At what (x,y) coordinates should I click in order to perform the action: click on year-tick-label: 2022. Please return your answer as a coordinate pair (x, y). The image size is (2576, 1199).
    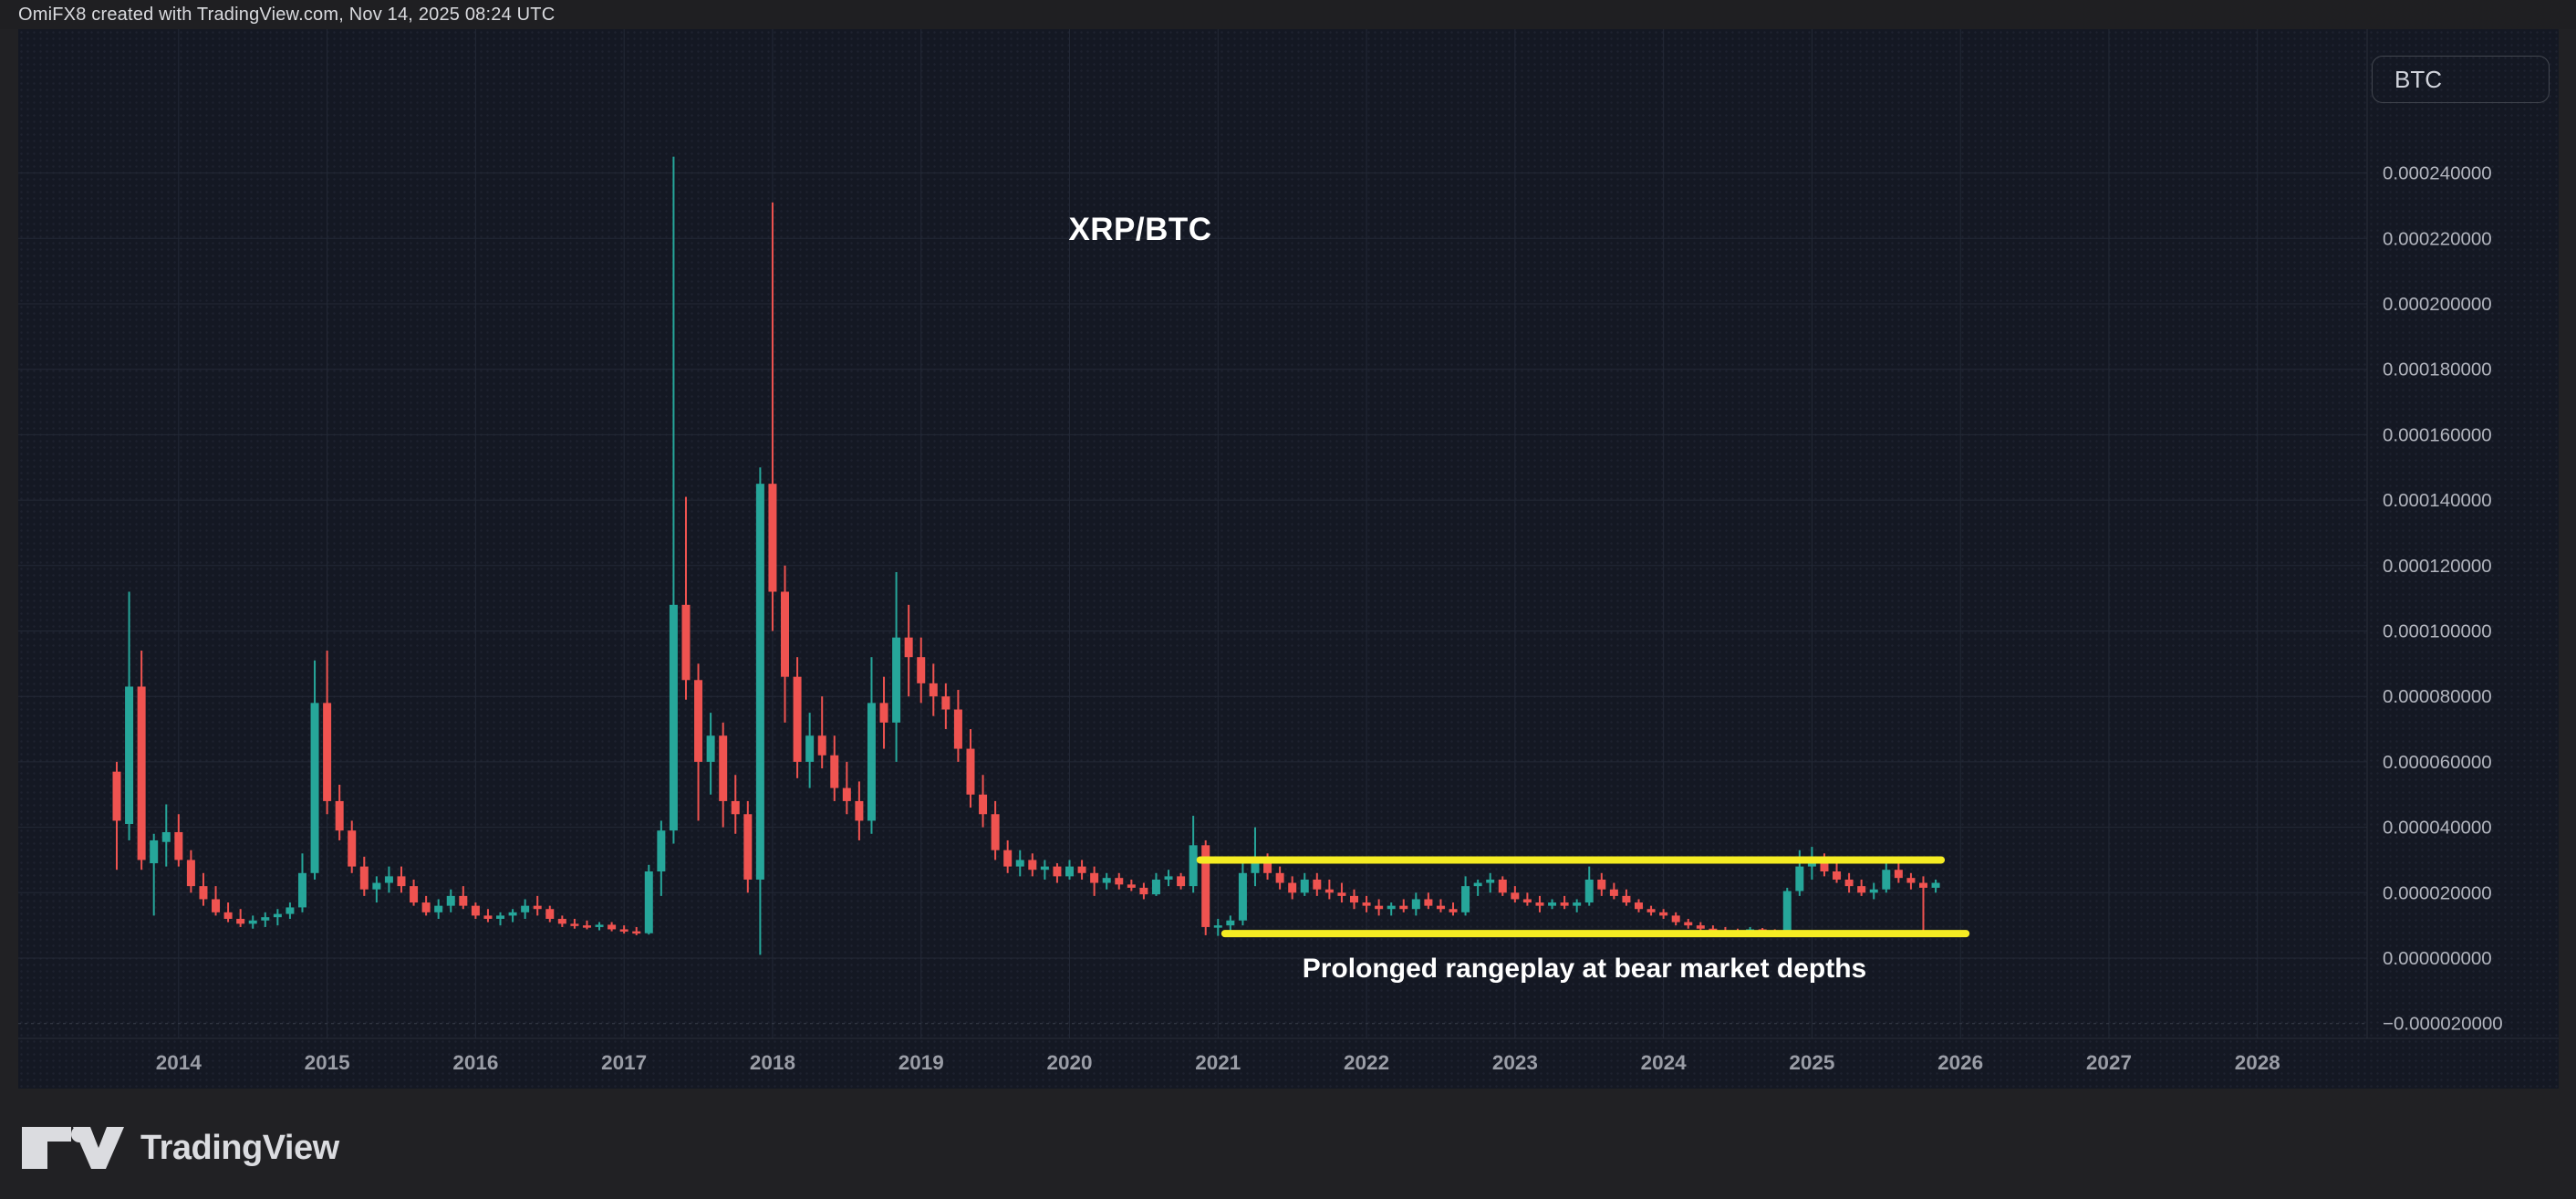
    Looking at the image, I should click on (1367, 1062).